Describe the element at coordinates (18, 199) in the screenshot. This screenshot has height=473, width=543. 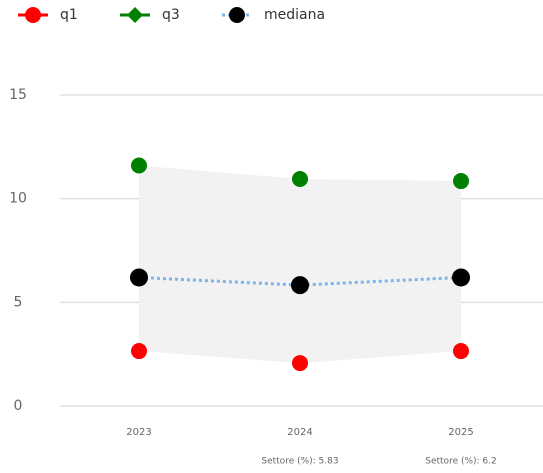
I see `y-tick-label: 10` at that location.